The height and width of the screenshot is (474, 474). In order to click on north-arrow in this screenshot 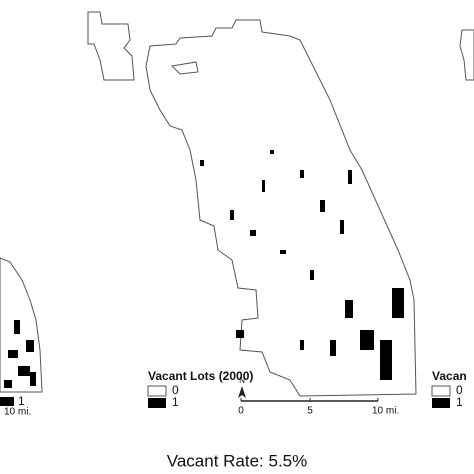, I will do `click(242, 392)`.